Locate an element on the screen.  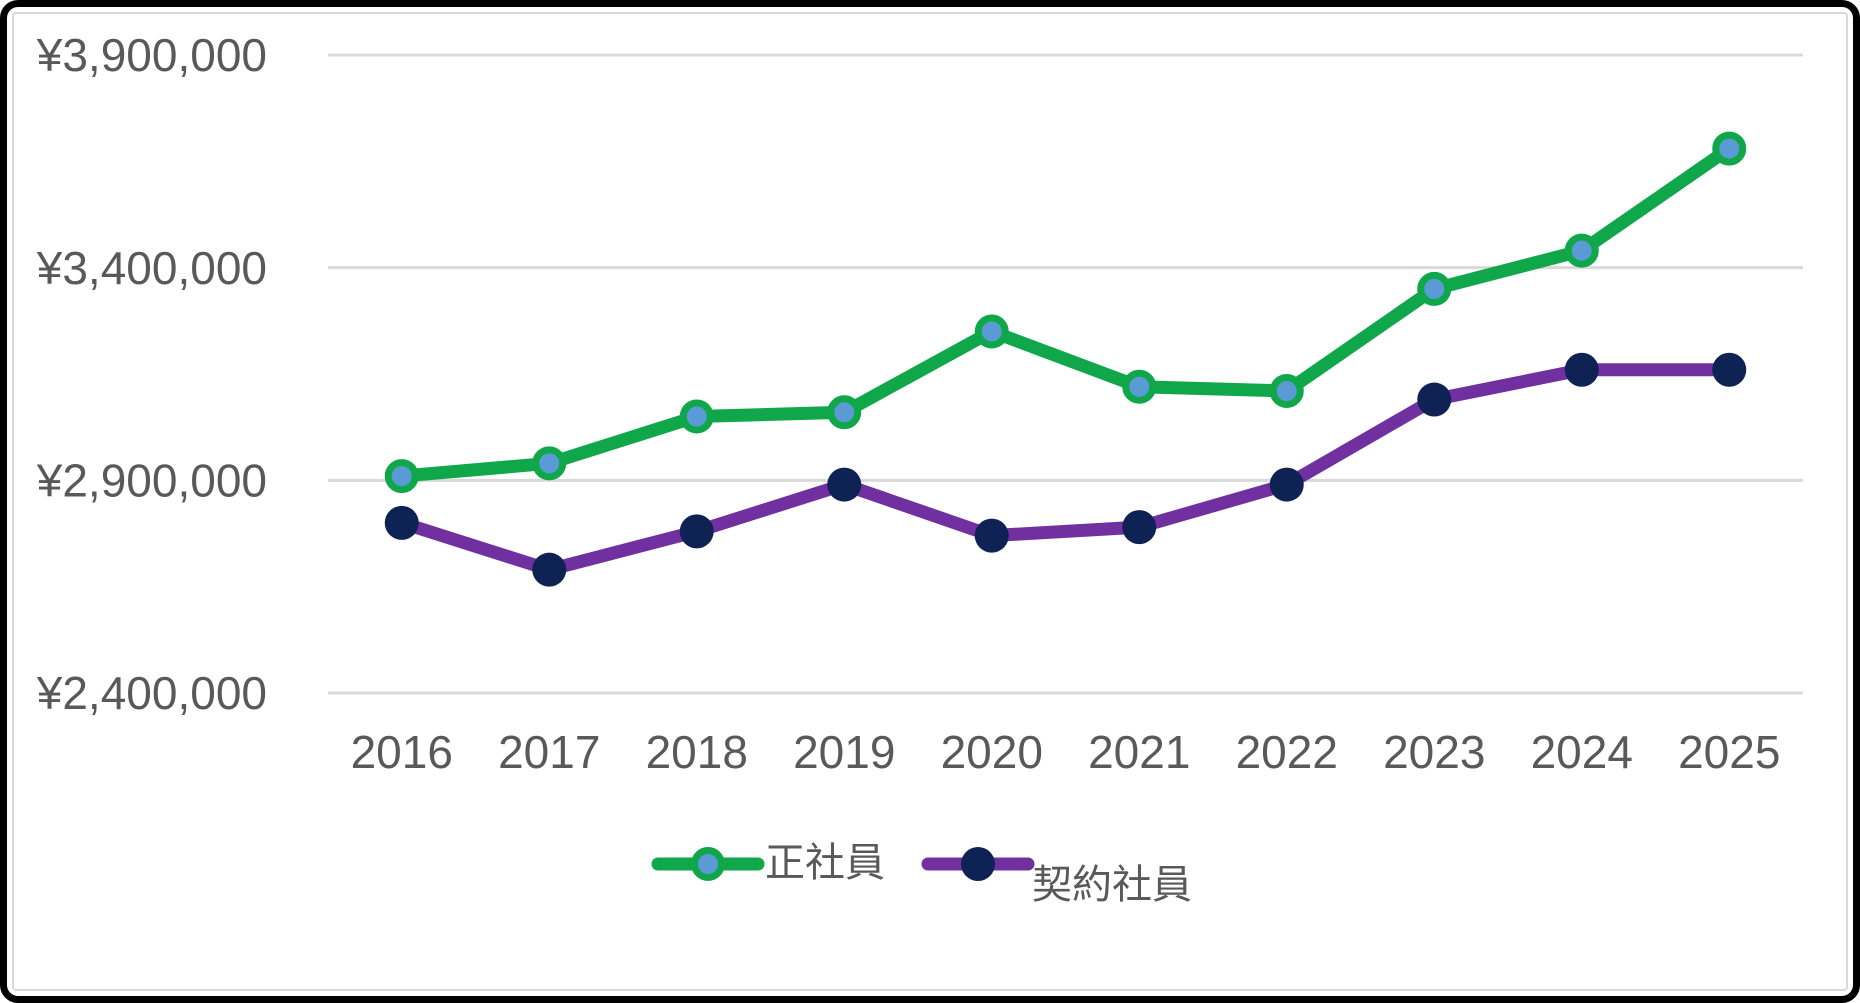
x-axis-tick-label-2019: 2019 is located at coordinates (844, 752).